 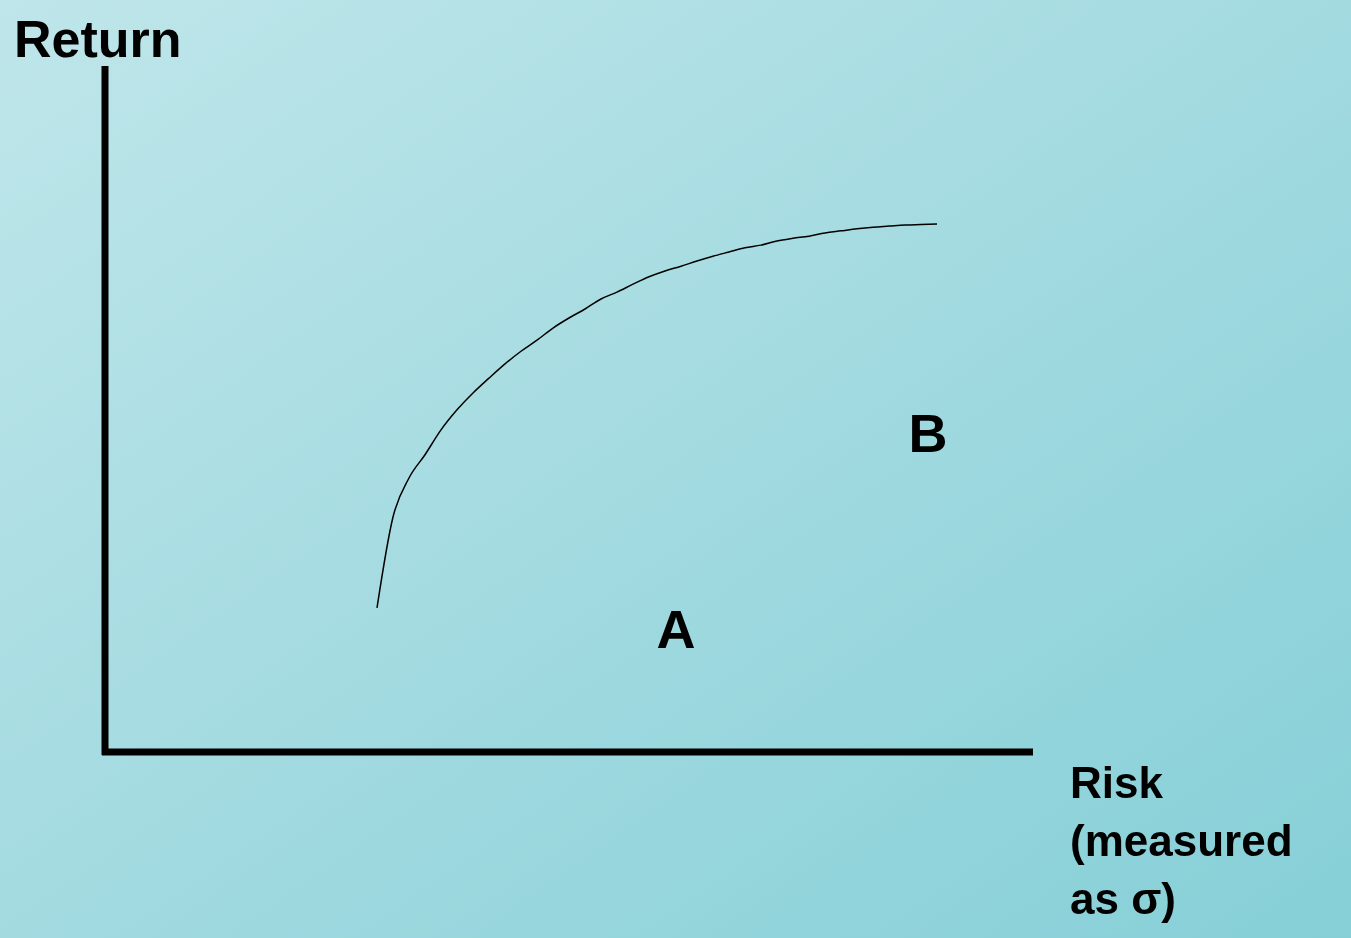 What do you see at coordinates (1181, 840) in the screenshot?
I see `x-axis-title: Risk (measured as σ)` at bounding box center [1181, 840].